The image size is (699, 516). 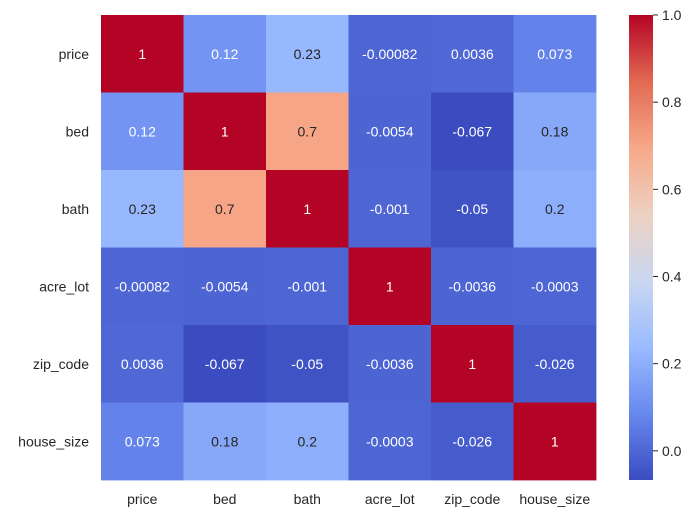 I want to click on heatmap-cell-bath-acre_lot, so click(x=390, y=209).